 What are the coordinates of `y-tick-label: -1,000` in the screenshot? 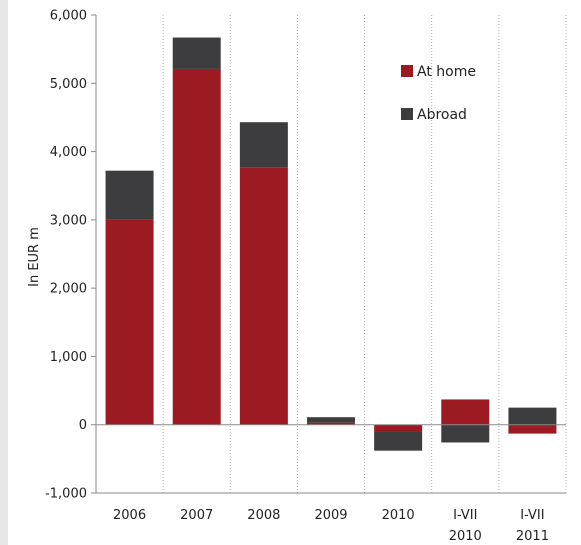 It's located at (66, 494).